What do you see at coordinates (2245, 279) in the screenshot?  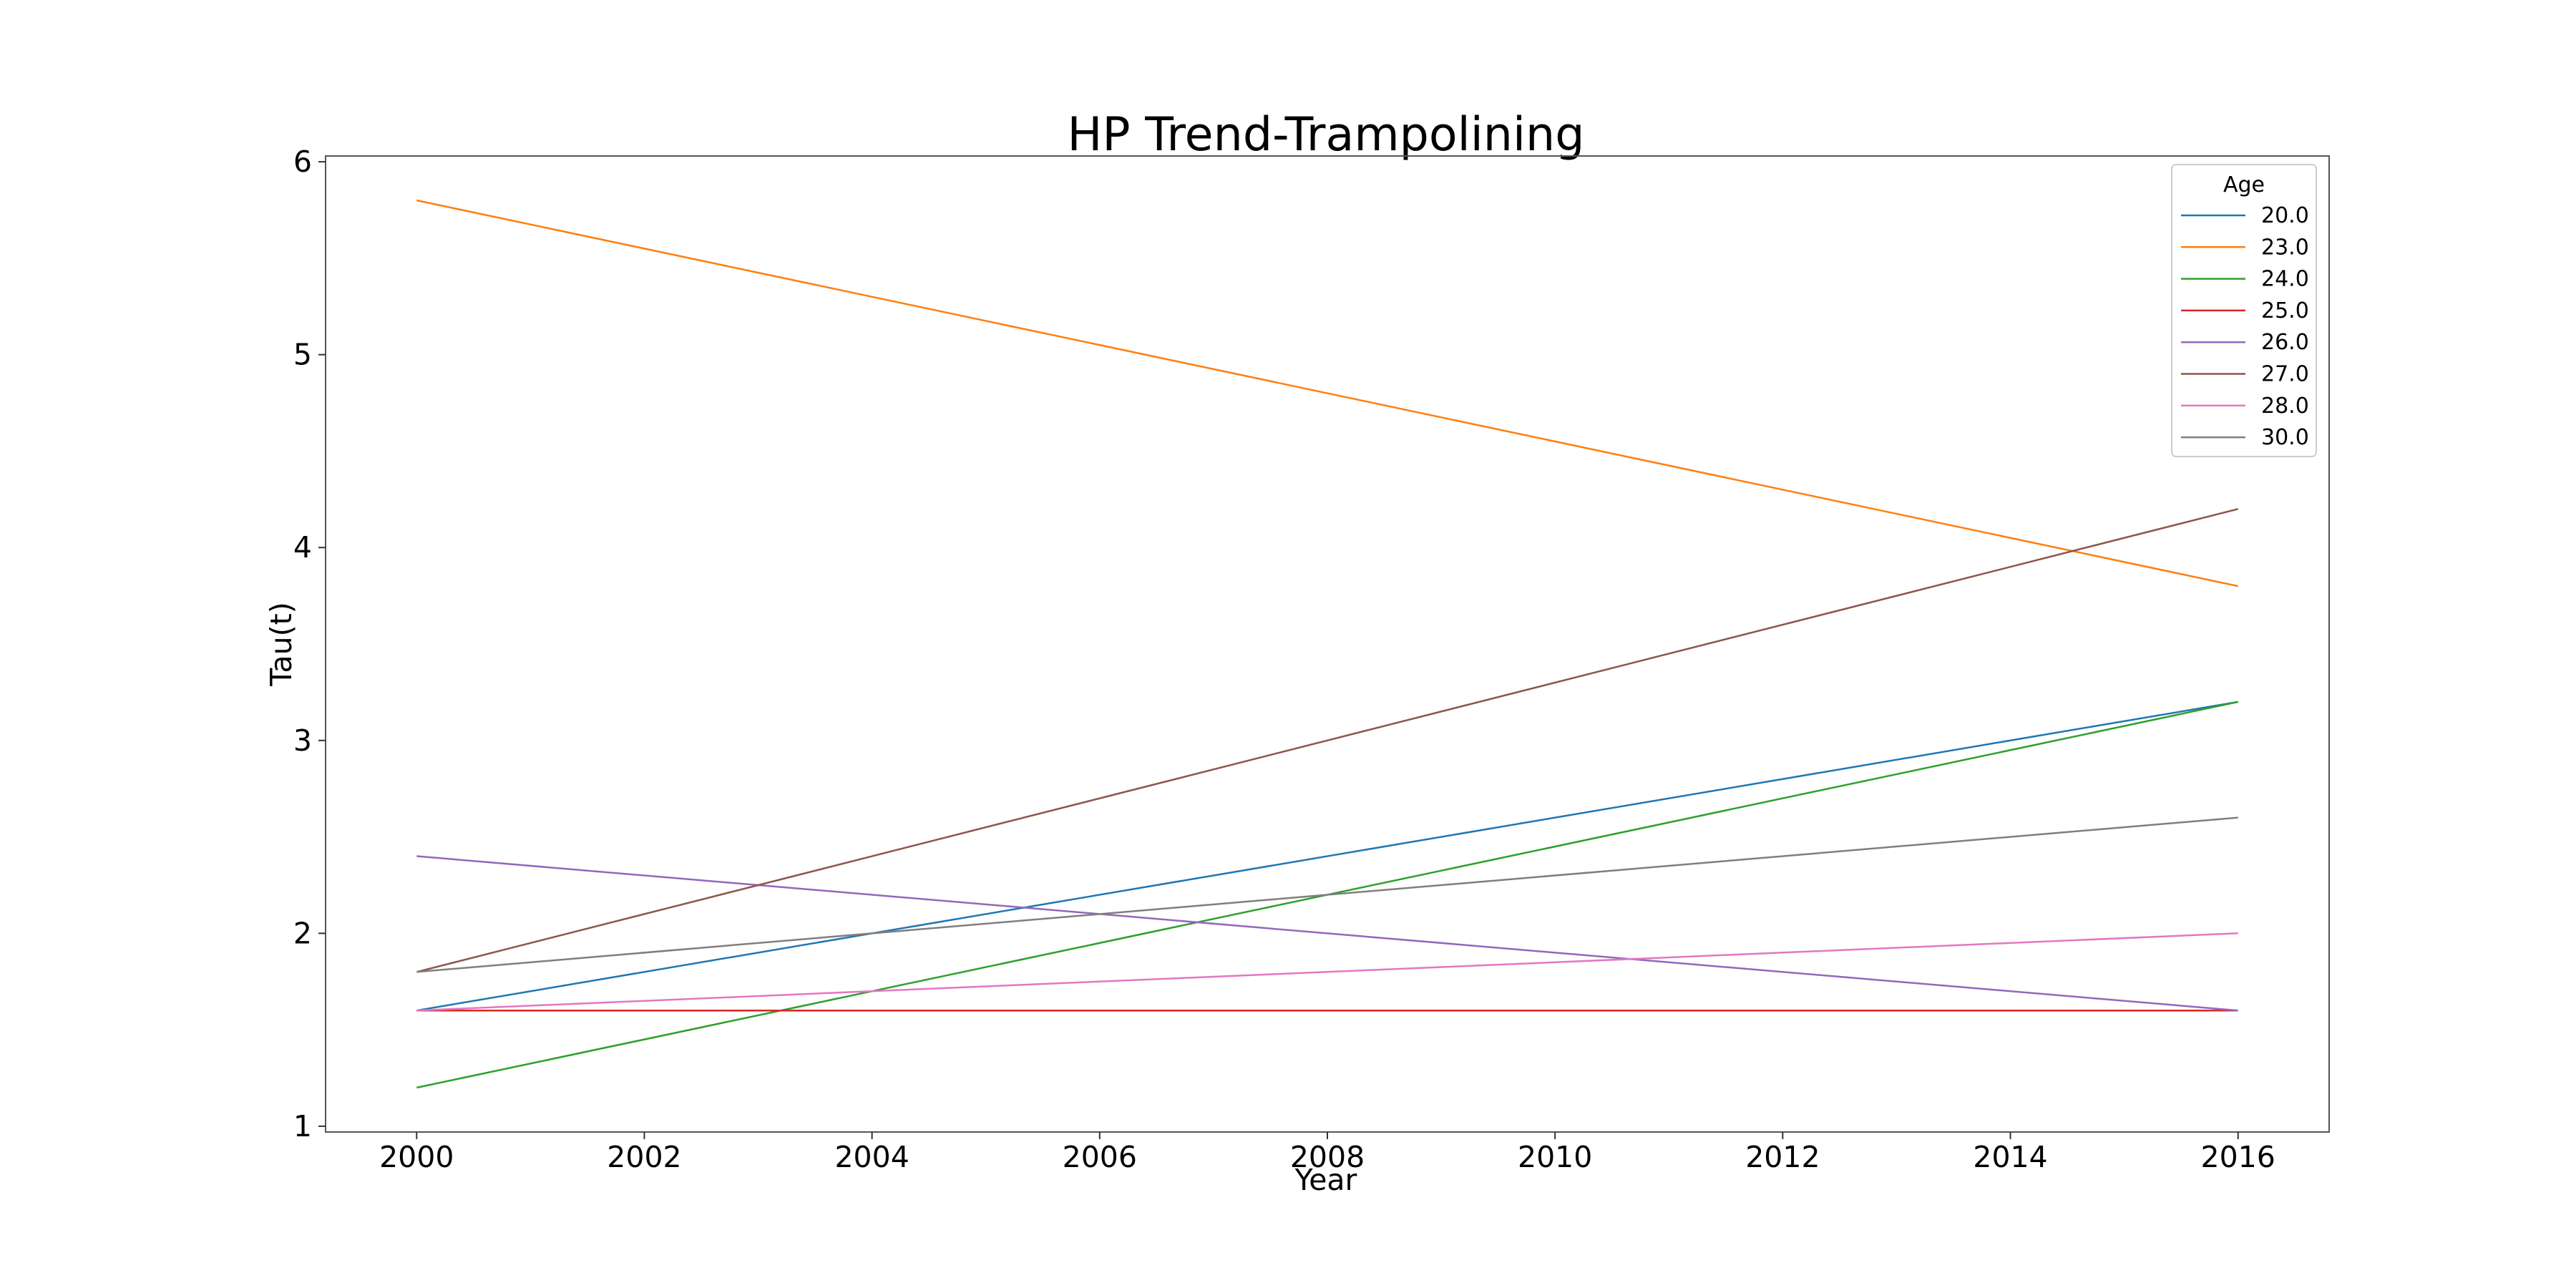 I see `legend-item: 24.0` at bounding box center [2245, 279].